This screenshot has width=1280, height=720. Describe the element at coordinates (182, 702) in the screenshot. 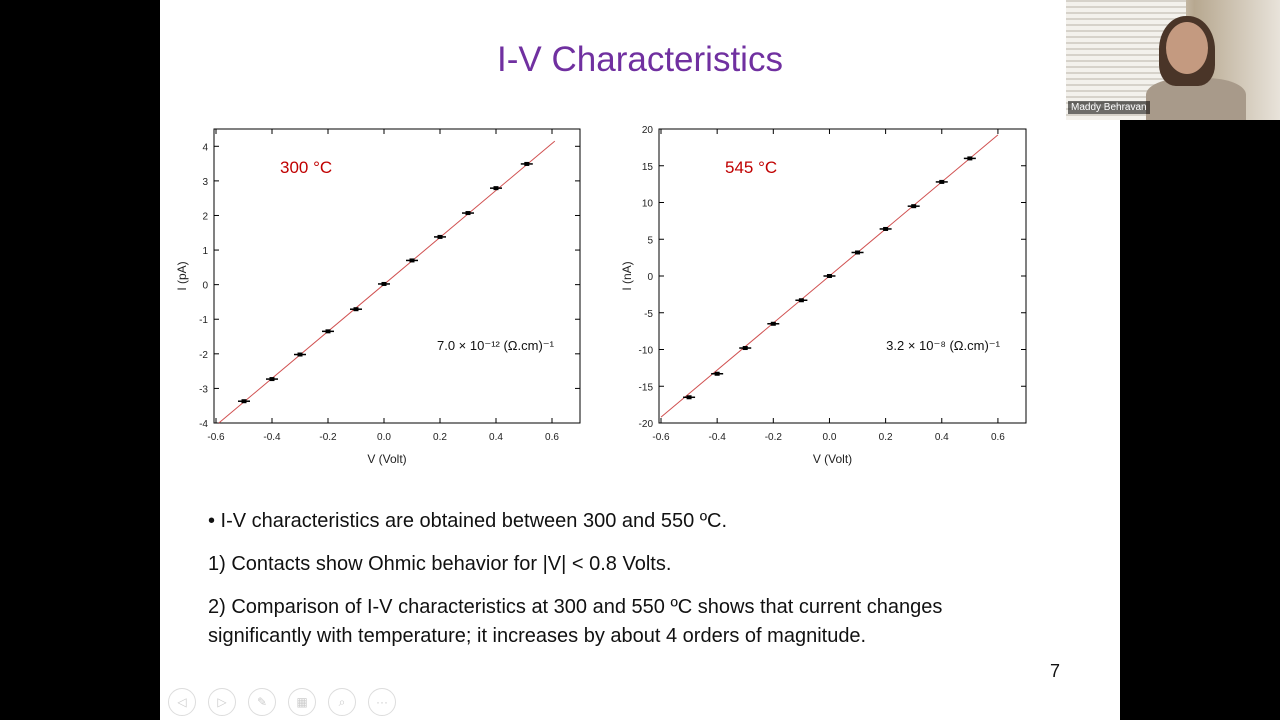

I see `previous-icon: ◁` at that location.